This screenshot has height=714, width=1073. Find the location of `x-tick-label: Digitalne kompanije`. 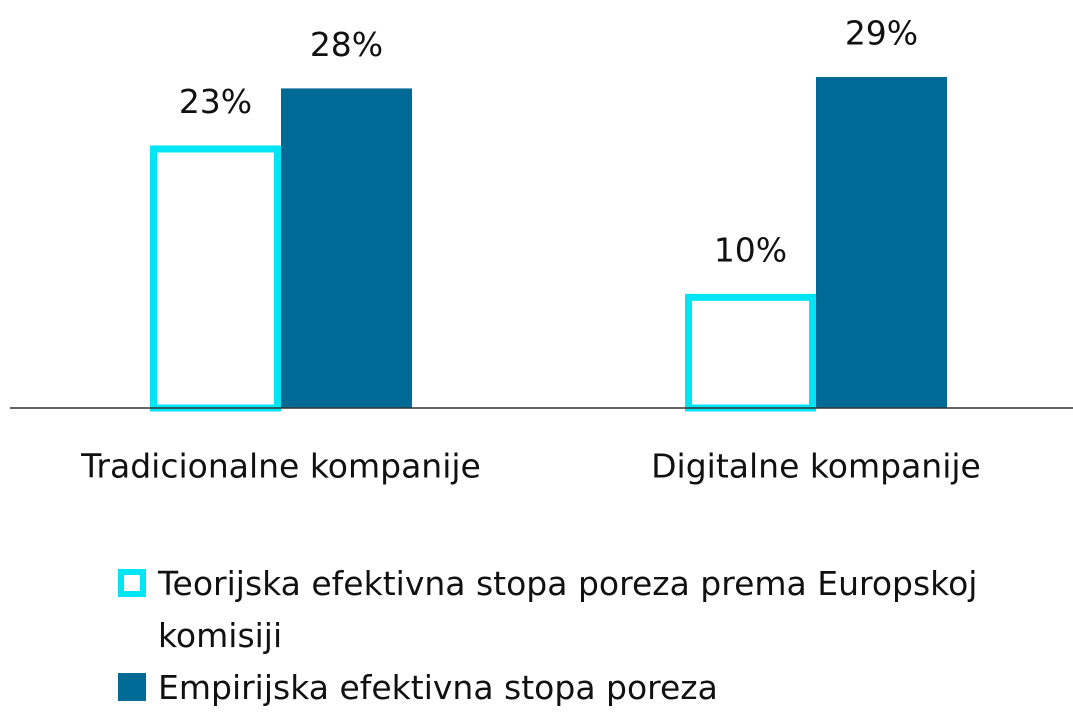

x-tick-label: Digitalne kompanije is located at coordinates (816, 466).